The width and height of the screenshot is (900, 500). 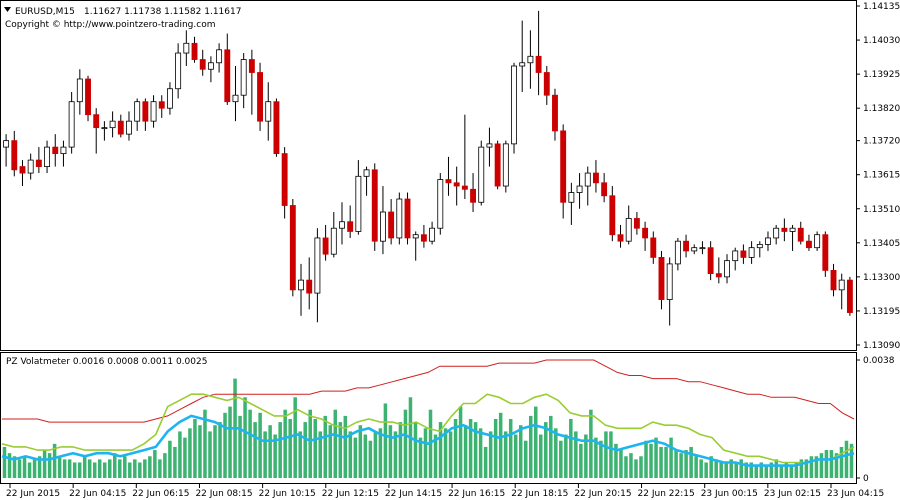 What do you see at coordinates (881, 176) in the screenshot?
I see `price-tick-label: 1.13615` at bounding box center [881, 176].